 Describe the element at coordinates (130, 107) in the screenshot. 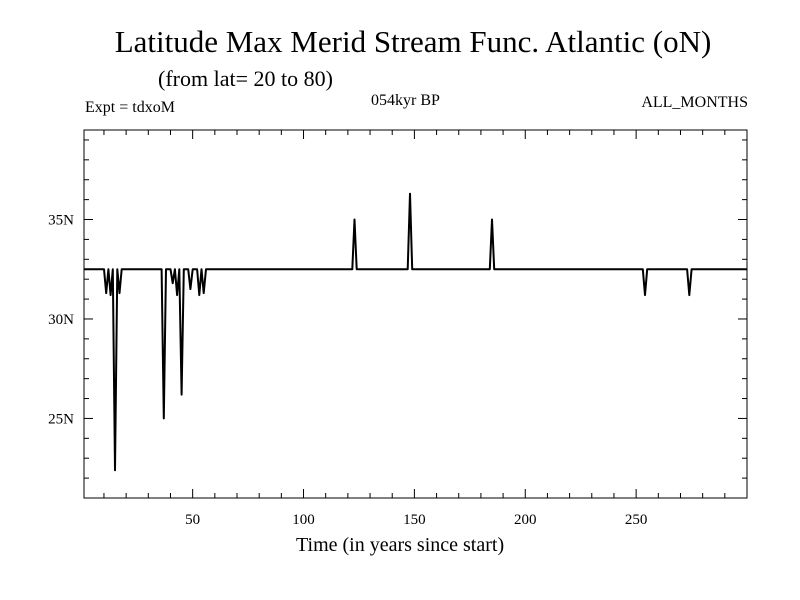

I see `experiment-label: Expt = tdxoM` at that location.